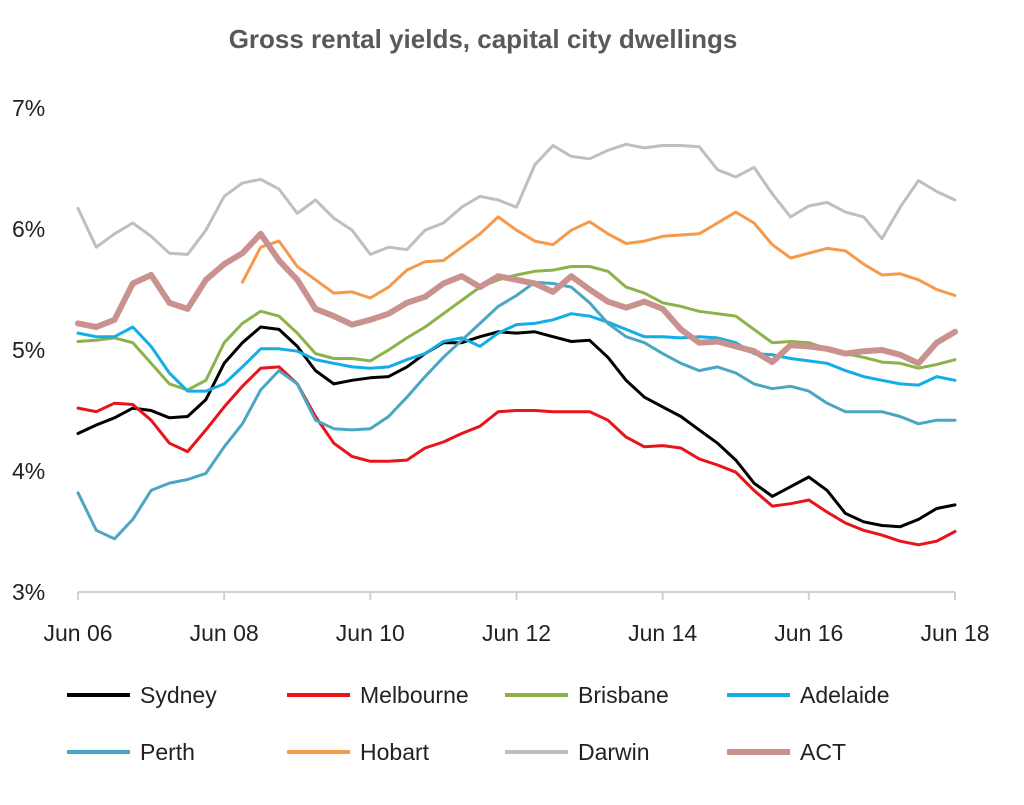 This screenshot has height=805, width=1024. I want to click on y-tick-label: 4%, so click(28, 471).